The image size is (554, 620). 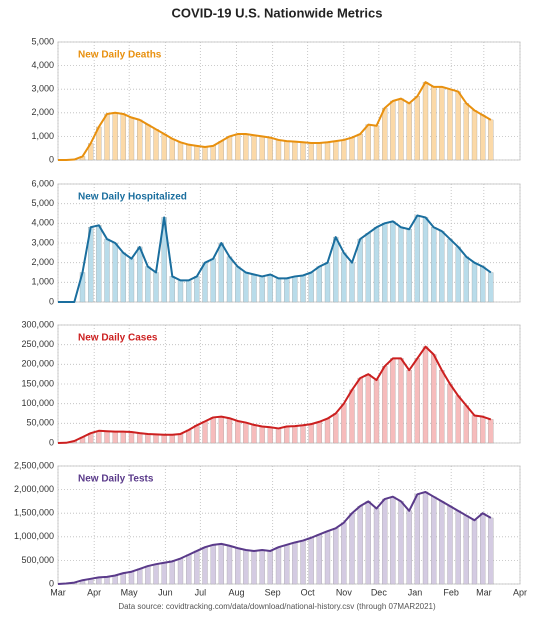 I want to click on panel-title: New Daily Cases, so click(x=118, y=338).